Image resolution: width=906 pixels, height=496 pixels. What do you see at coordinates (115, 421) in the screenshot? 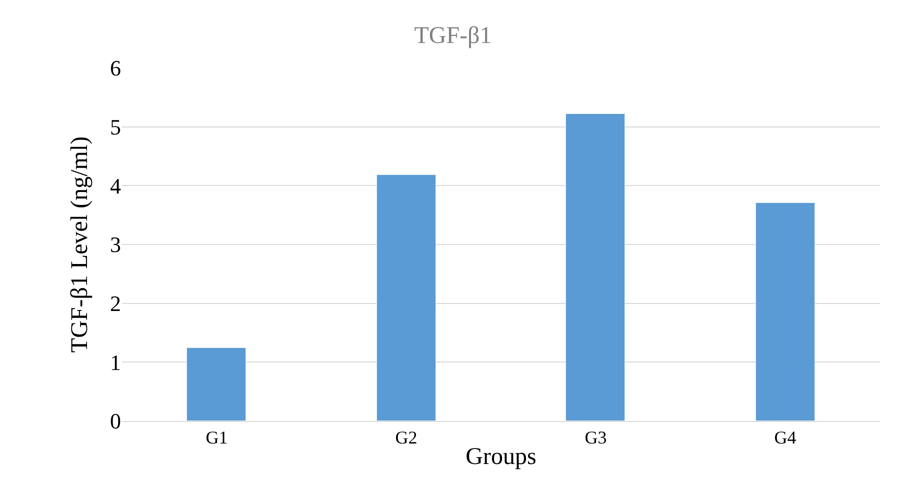
I see `y-tick-label: 0` at bounding box center [115, 421].